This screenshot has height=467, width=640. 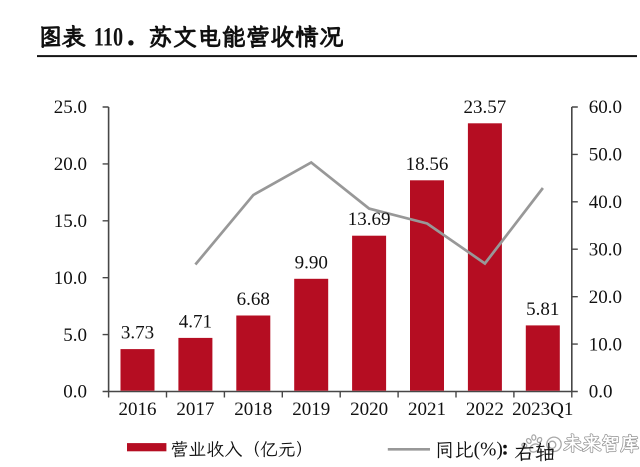 I want to click on svg-text: 60.0, so click(x=605, y=107).